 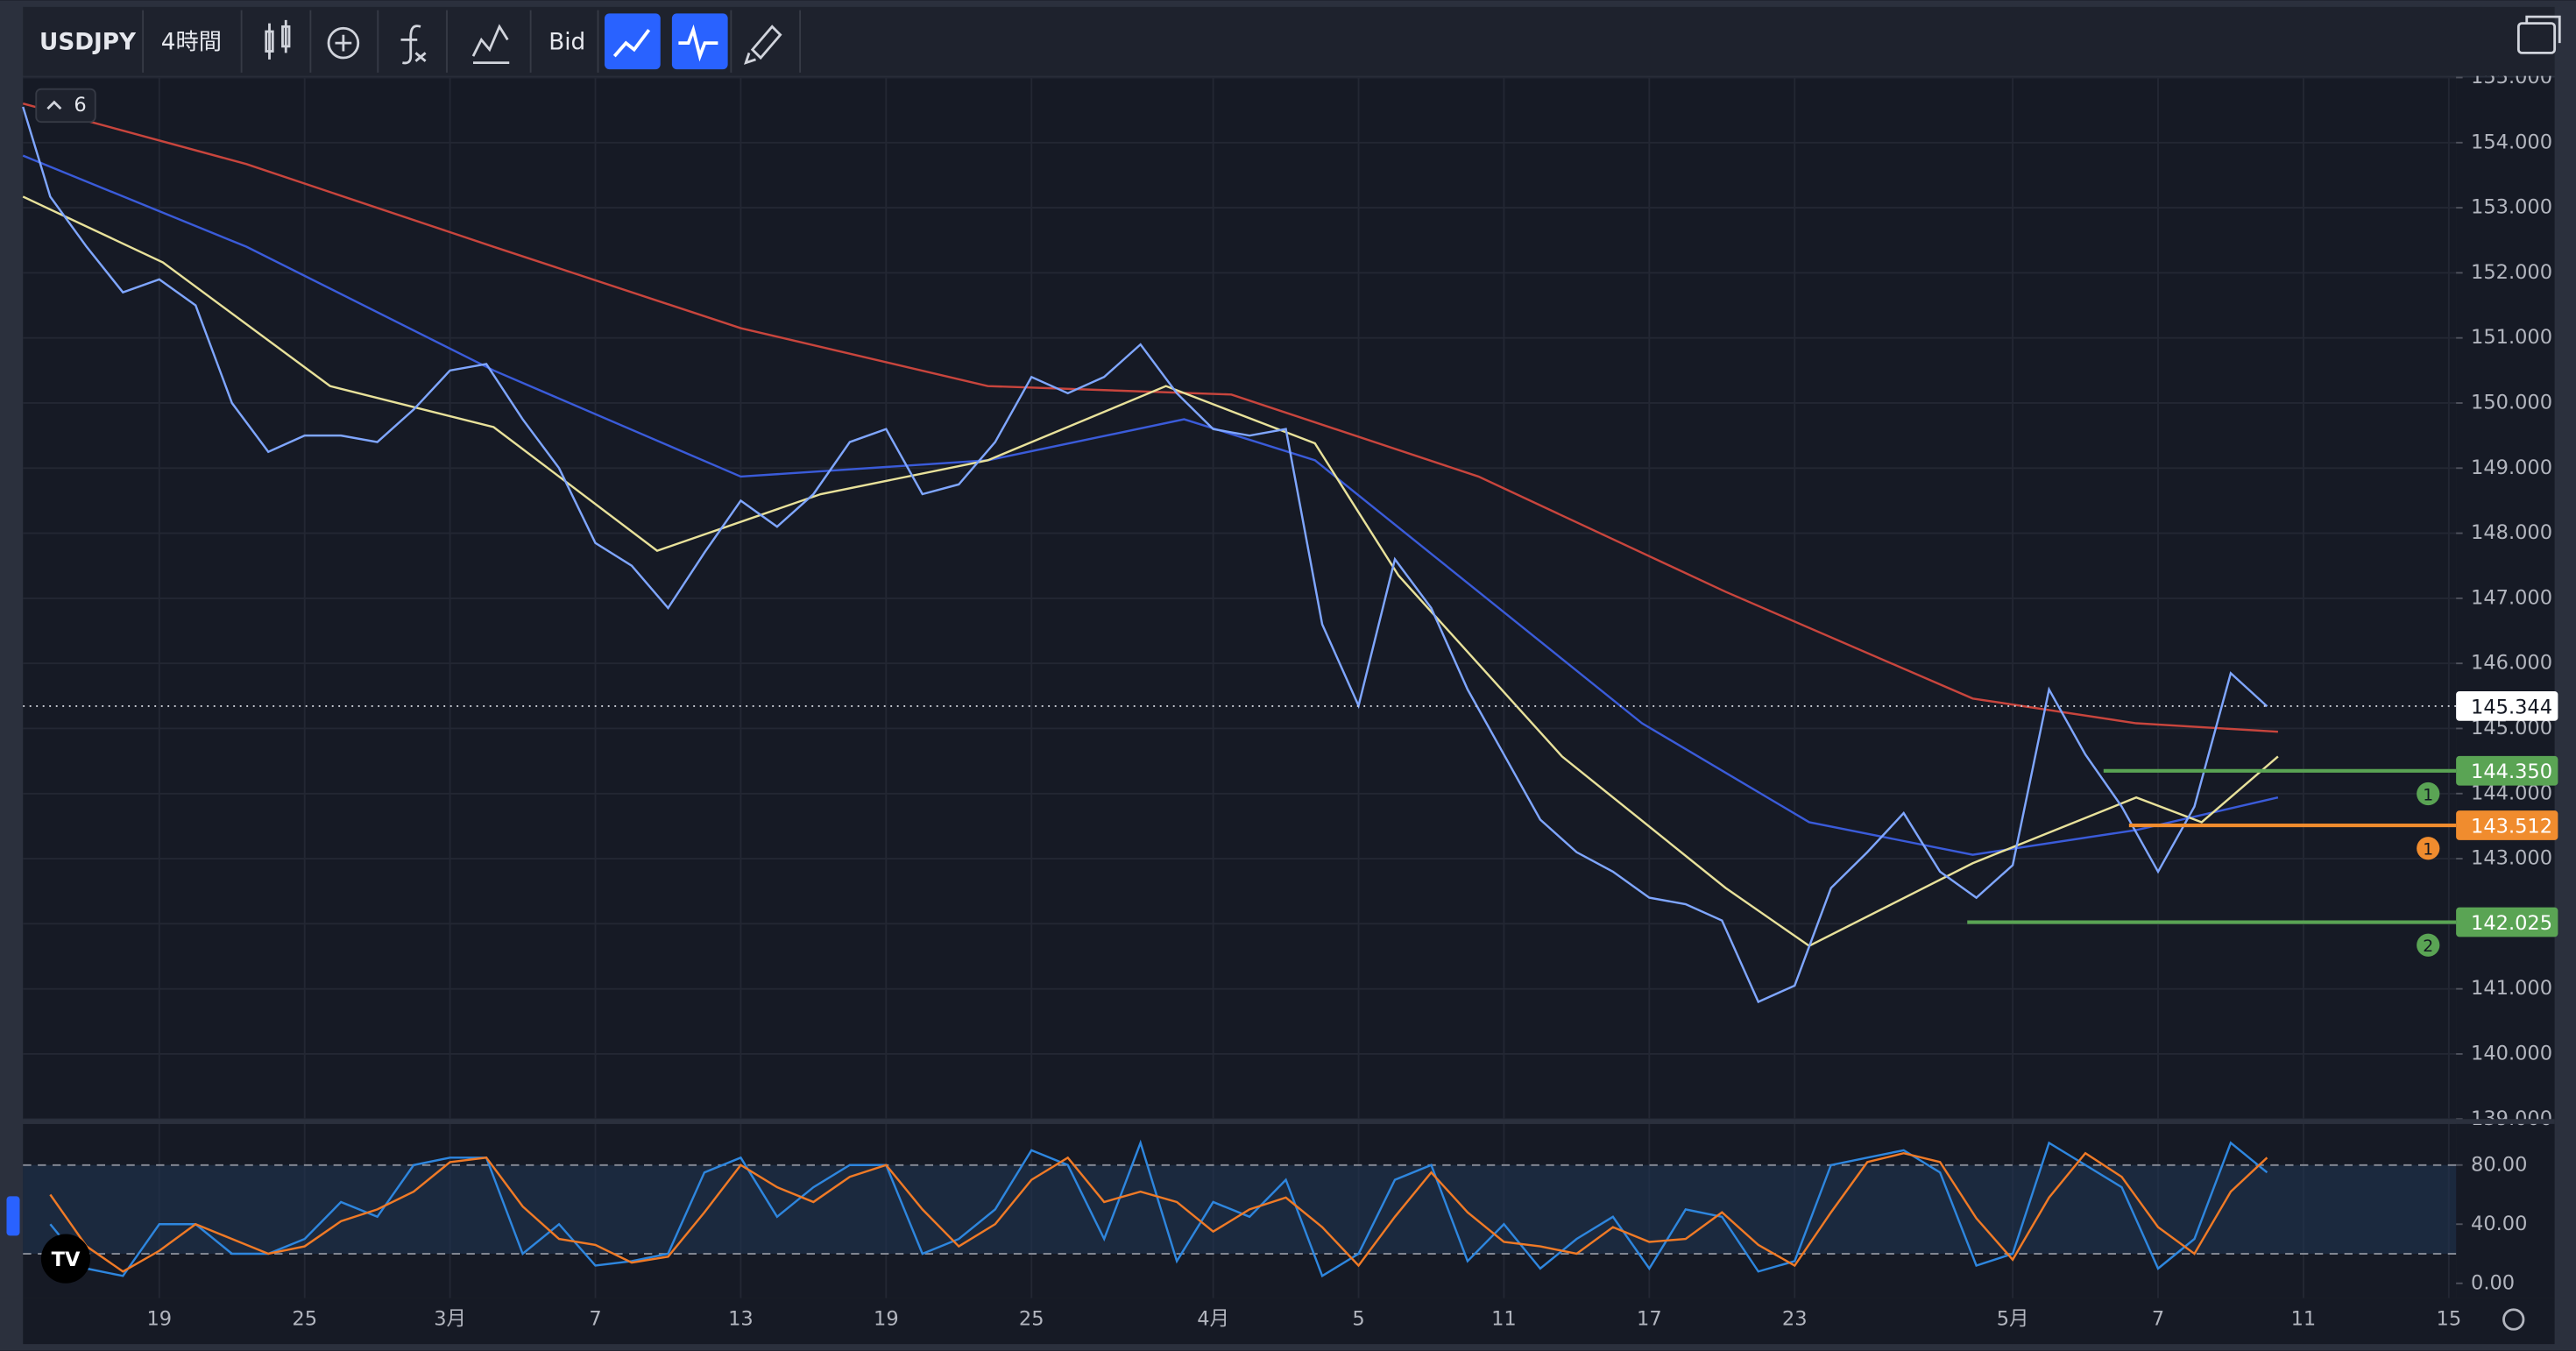 What do you see at coordinates (1213, 1319) in the screenshot?
I see `x-tick-label: 4月` at bounding box center [1213, 1319].